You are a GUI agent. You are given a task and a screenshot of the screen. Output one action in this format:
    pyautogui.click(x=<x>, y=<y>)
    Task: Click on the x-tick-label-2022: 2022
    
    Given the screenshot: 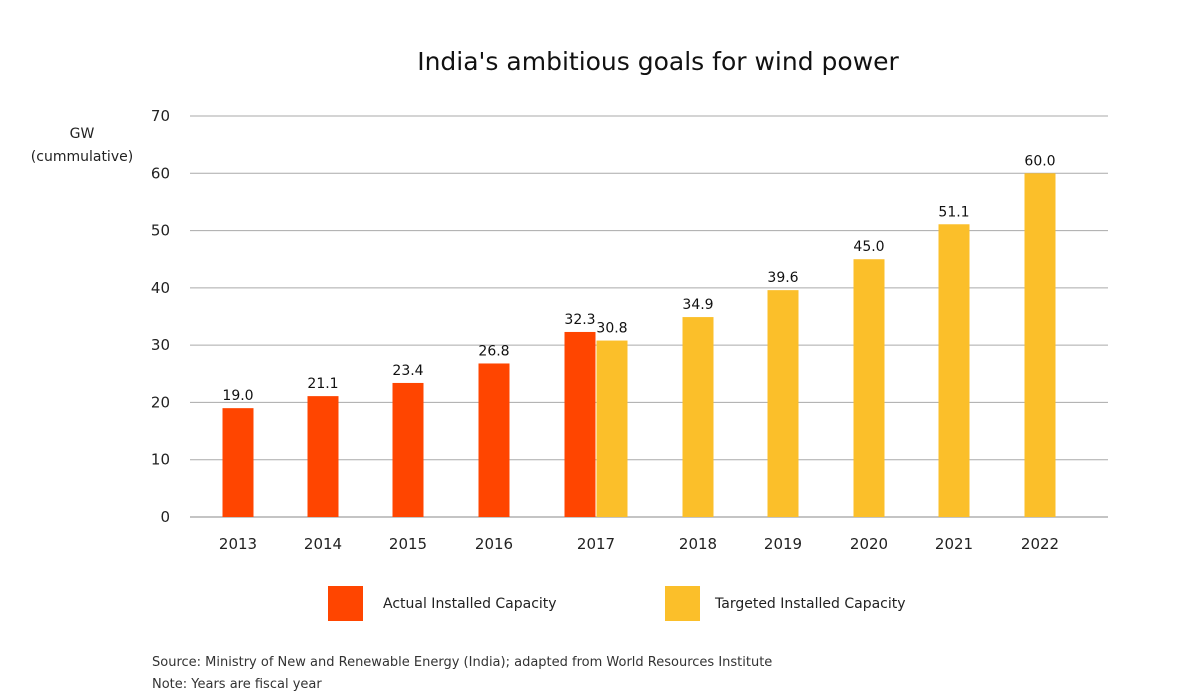 What is the action you would take?
    pyautogui.click(x=1040, y=544)
    